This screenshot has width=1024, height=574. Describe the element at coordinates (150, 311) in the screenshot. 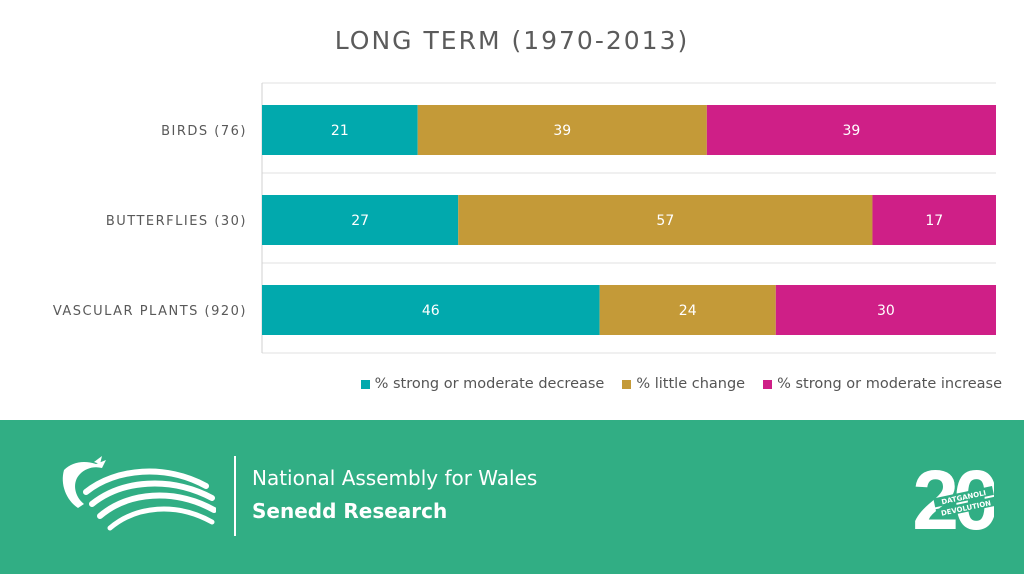

I see `category-label: VASCULAR PLANTS (920)` at that location.